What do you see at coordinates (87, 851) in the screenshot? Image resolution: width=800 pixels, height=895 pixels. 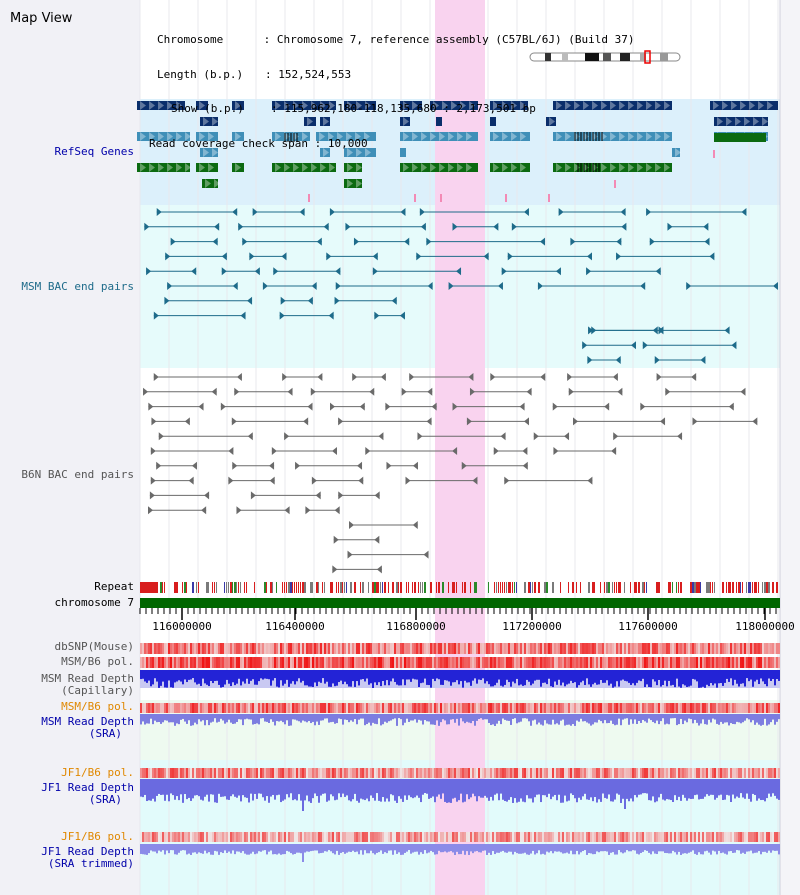 I see `jf1-depth-trimmed-label: JF1 Read Depth` at bounding box center [87, 851].